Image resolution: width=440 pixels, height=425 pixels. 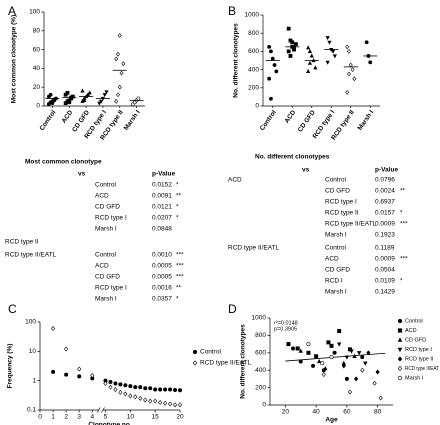 What do you see at coordinates (332, 259) in the screenshot?
I see `comparison: ACD` at bounding box center [332, 259].